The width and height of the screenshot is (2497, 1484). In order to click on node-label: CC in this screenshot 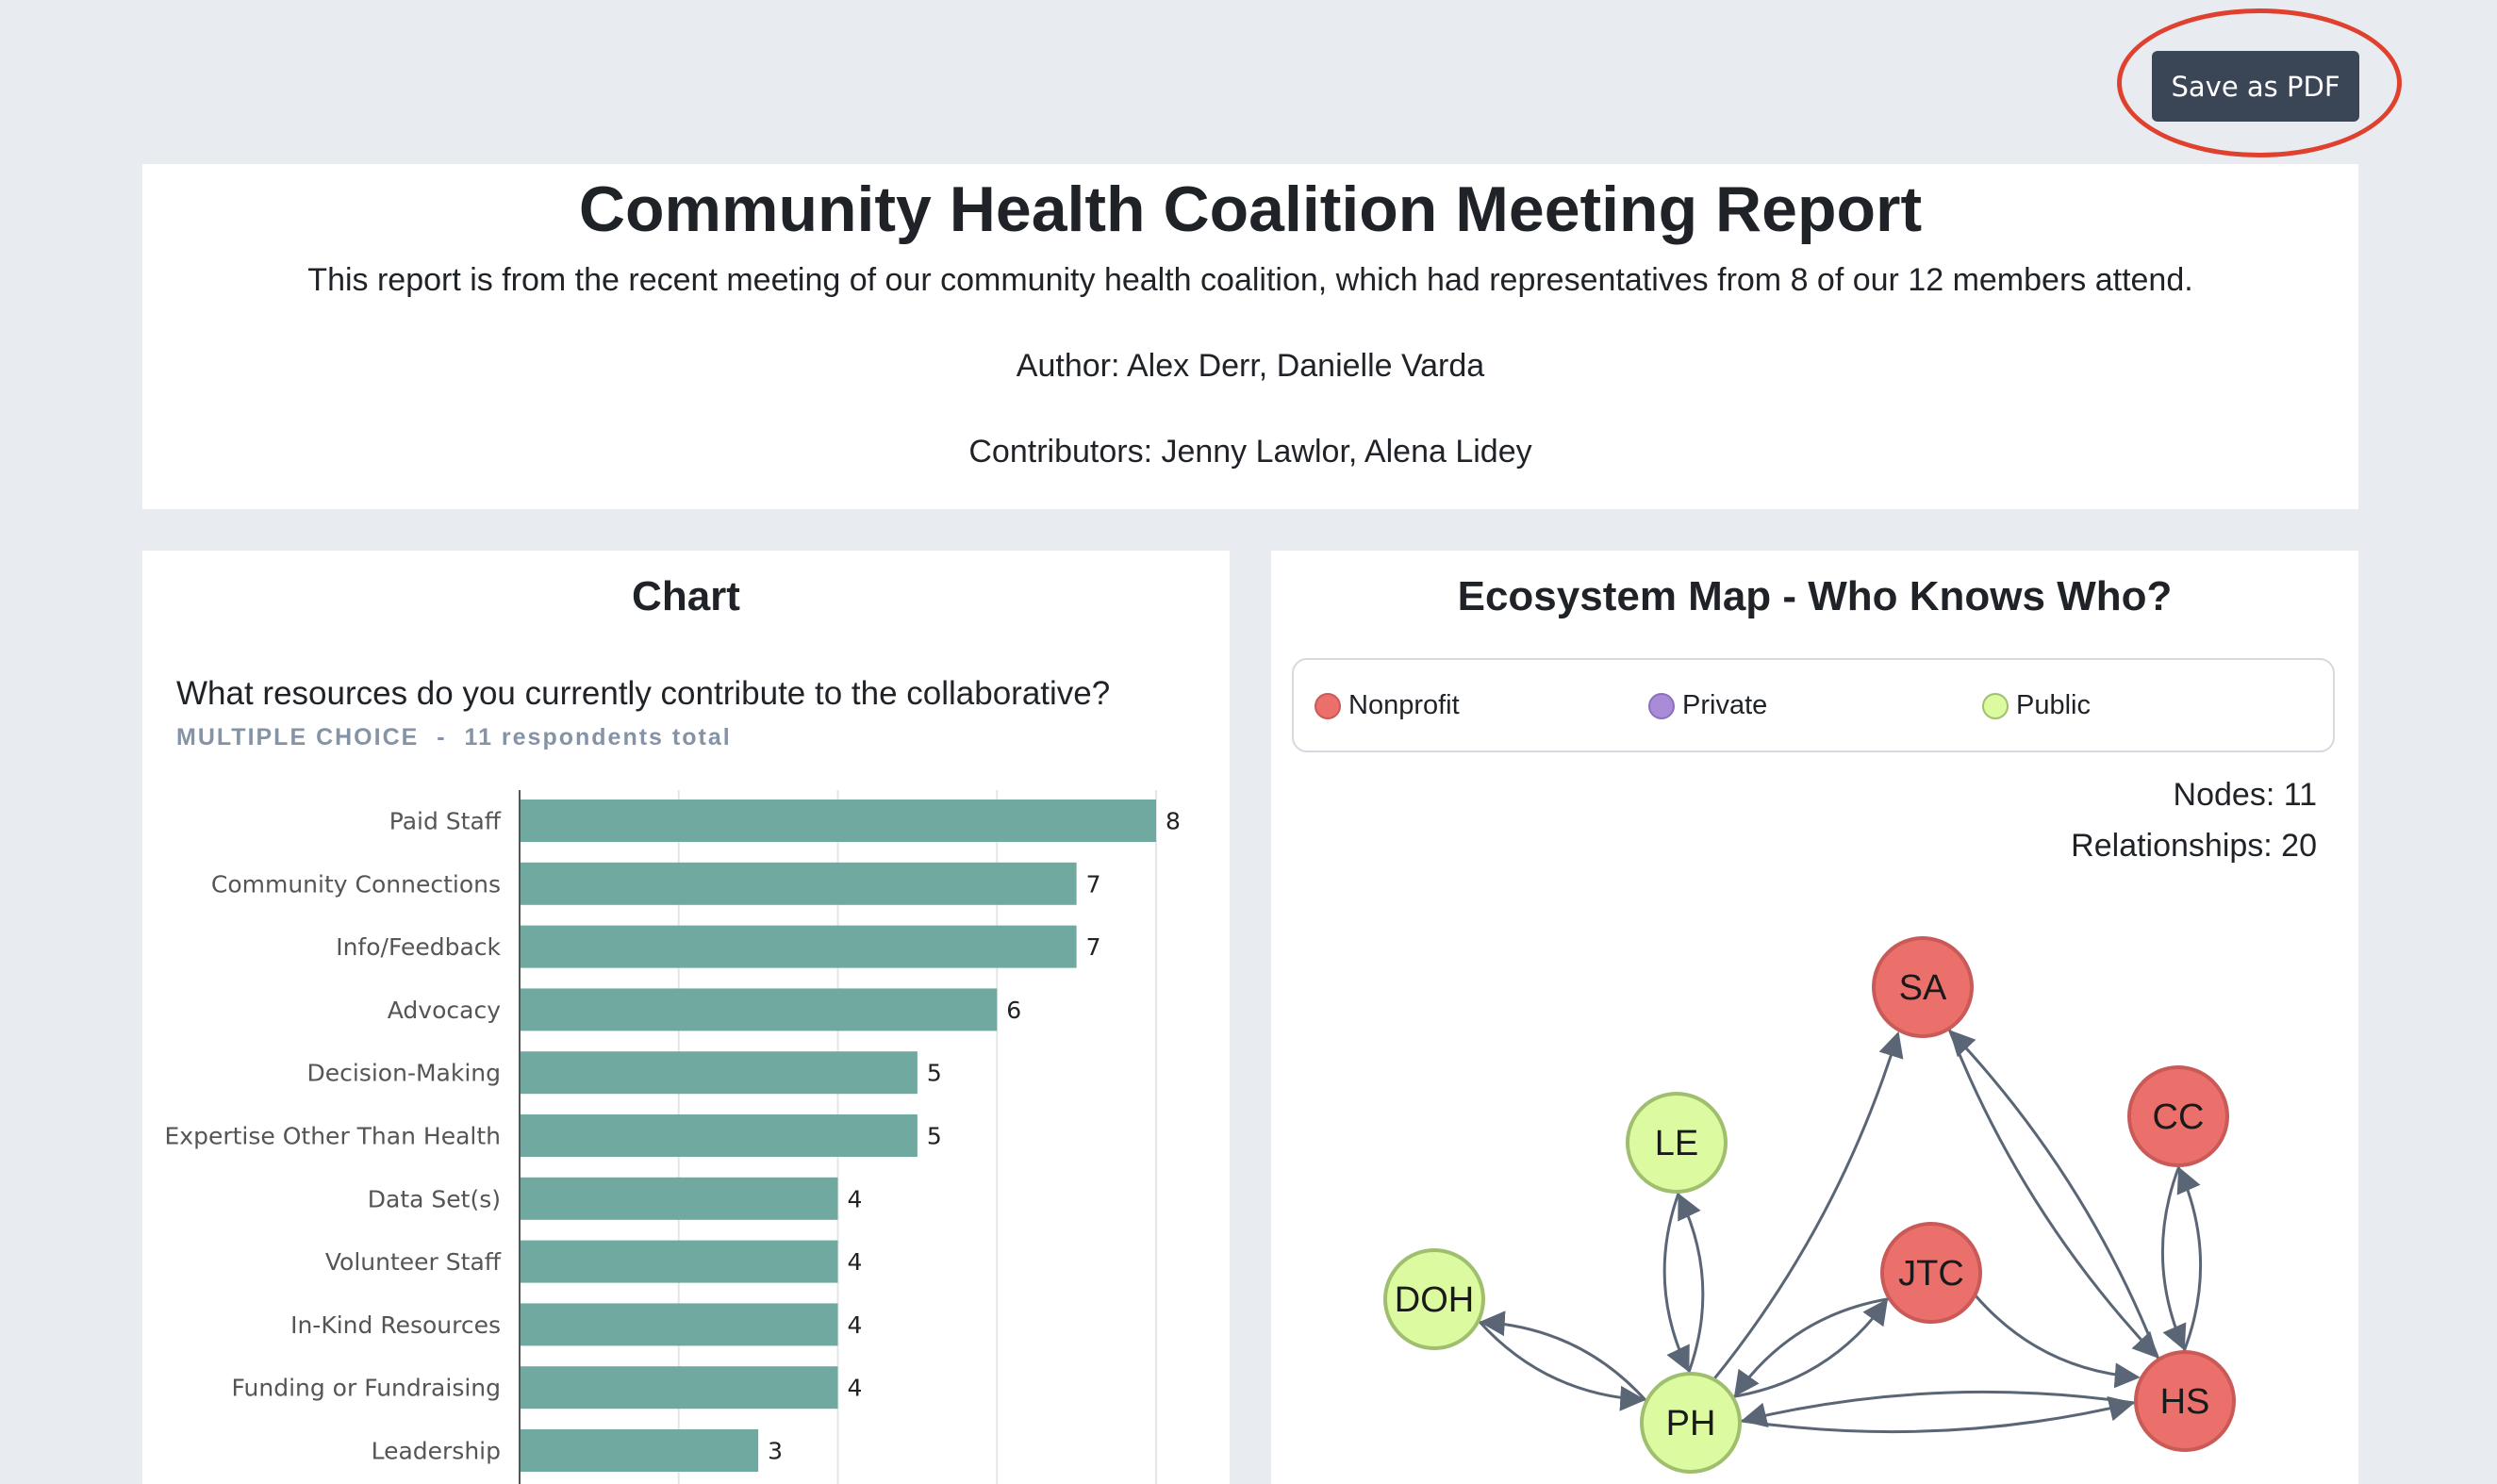, I will do `click(2179, 1117)`.